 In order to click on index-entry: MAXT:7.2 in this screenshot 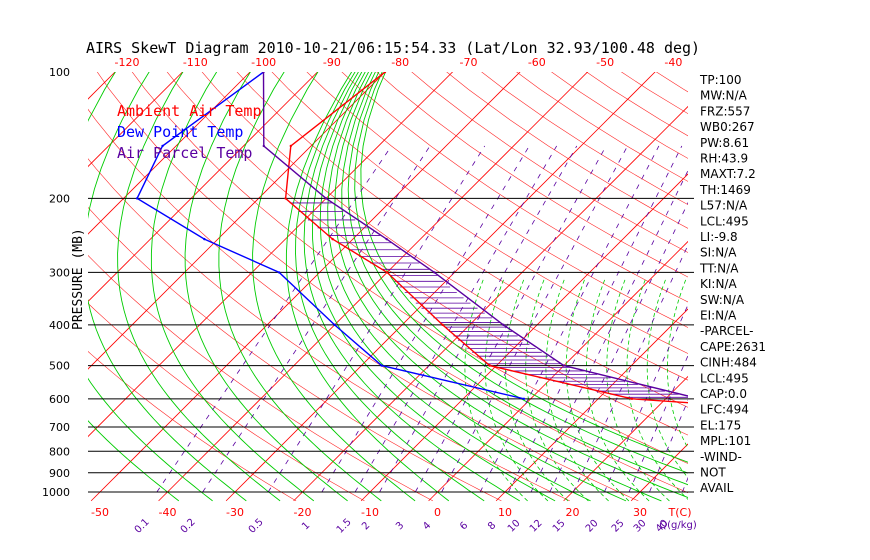, I will do `click(728, 174)`.